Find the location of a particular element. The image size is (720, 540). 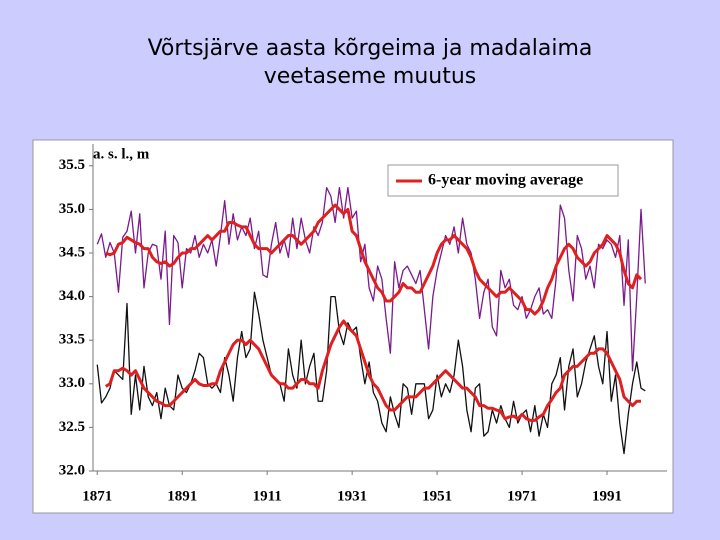

y-axis-label: a. s. l., m is located at coordinates (121, 154).